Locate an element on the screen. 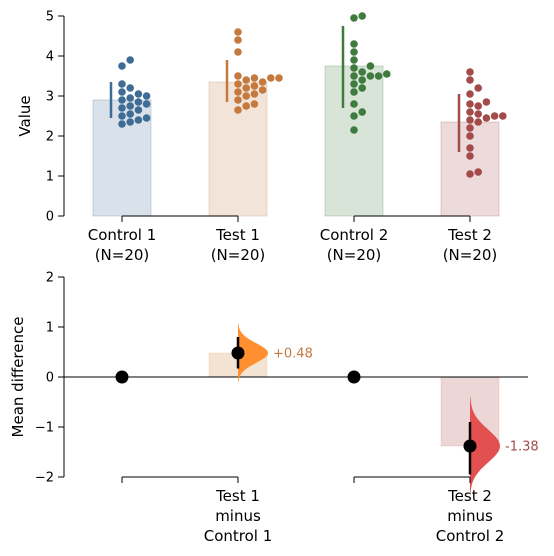 This screenshot has width=554, height=556. mean-difference-label: -1.38 is located at coordinates (522, 447).